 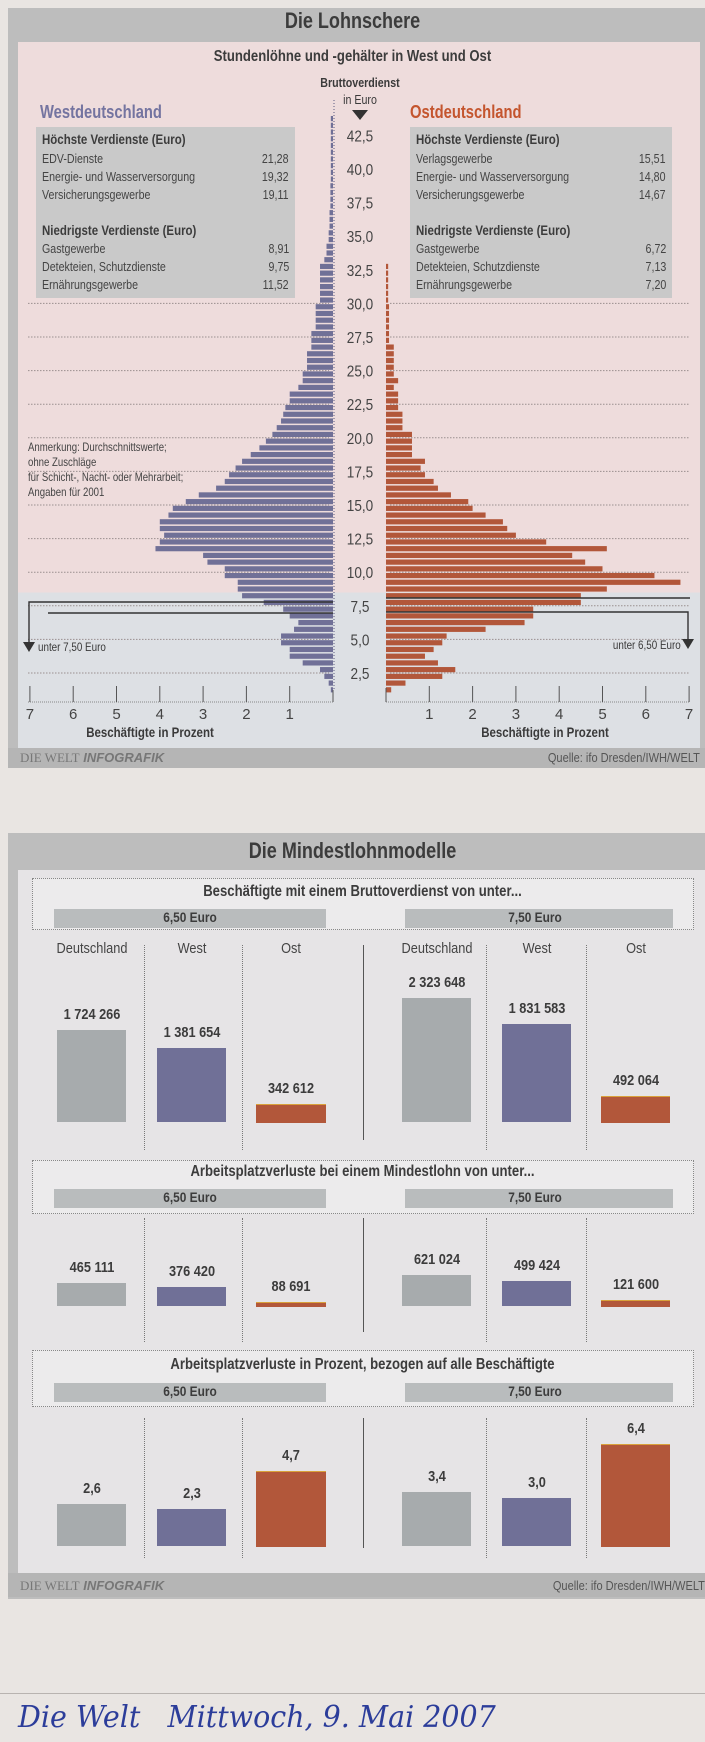 I want to click on value-label: 342 612, so click(x=291, y=1088).